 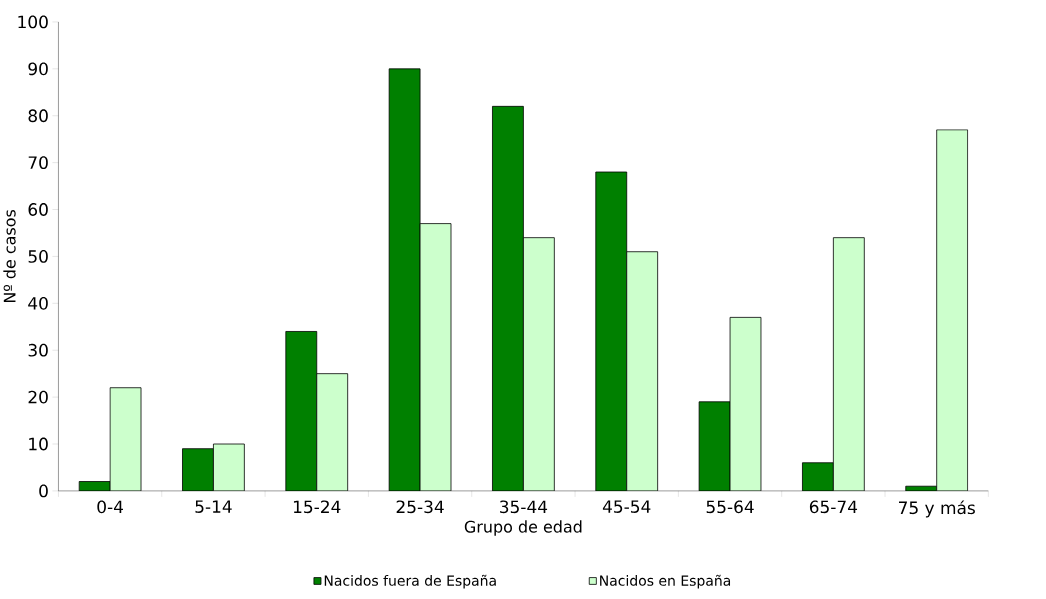 What do you see at coordinates (937, 509) in the screenshot?
I see `x-tick-label: 75 y más` at bounding box center [937, 509].